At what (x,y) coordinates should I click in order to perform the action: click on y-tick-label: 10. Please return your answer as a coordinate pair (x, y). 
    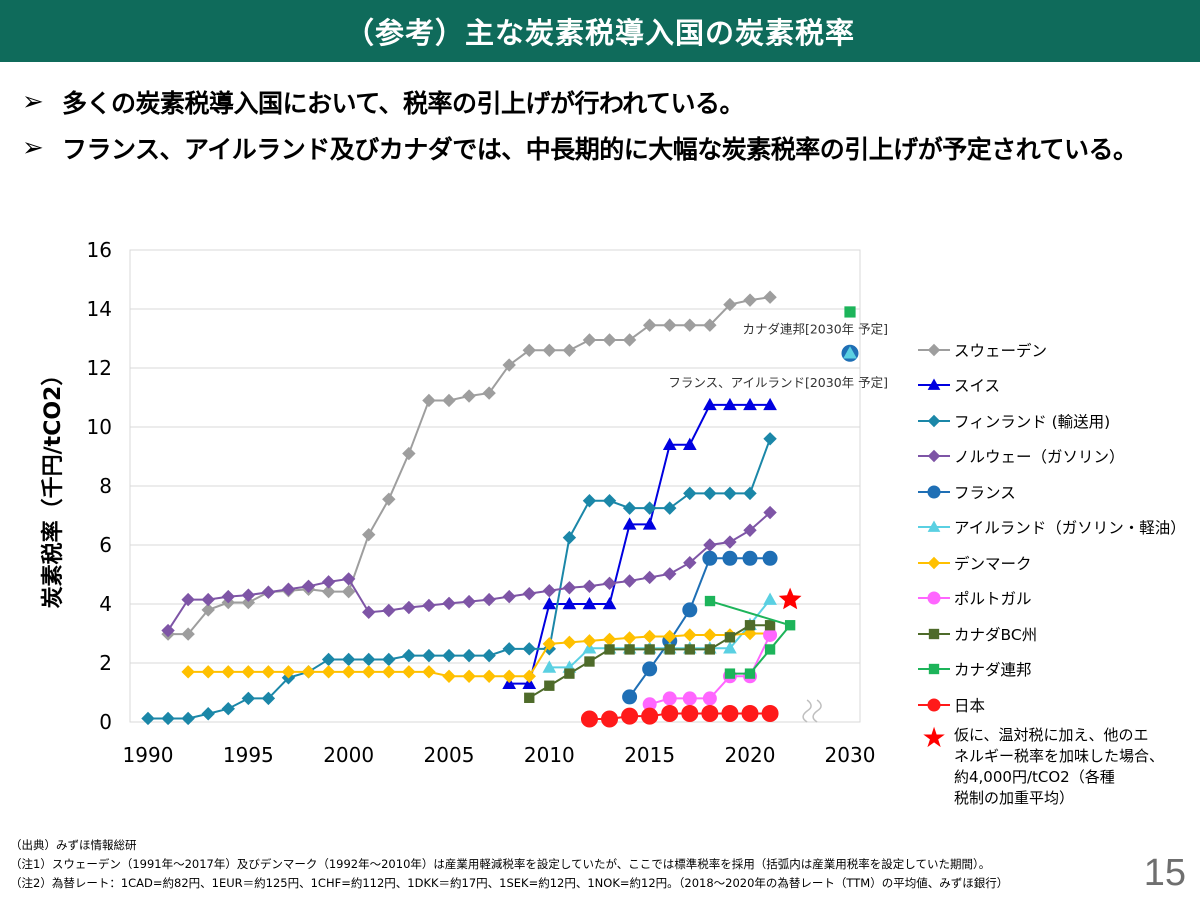
    Looking at the image, I should click on (99, 427).